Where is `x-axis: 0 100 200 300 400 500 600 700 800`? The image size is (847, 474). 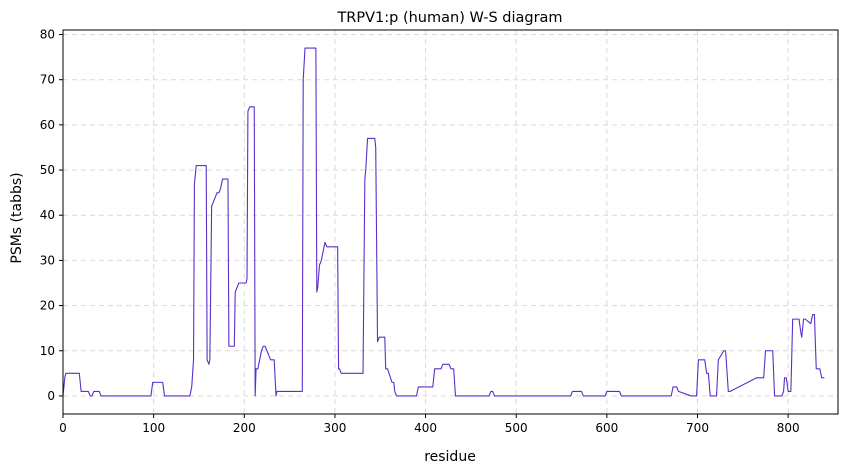
x-axis: 0 100 200 300 400 500 600 700 800 is located at coordinates (429, 424).